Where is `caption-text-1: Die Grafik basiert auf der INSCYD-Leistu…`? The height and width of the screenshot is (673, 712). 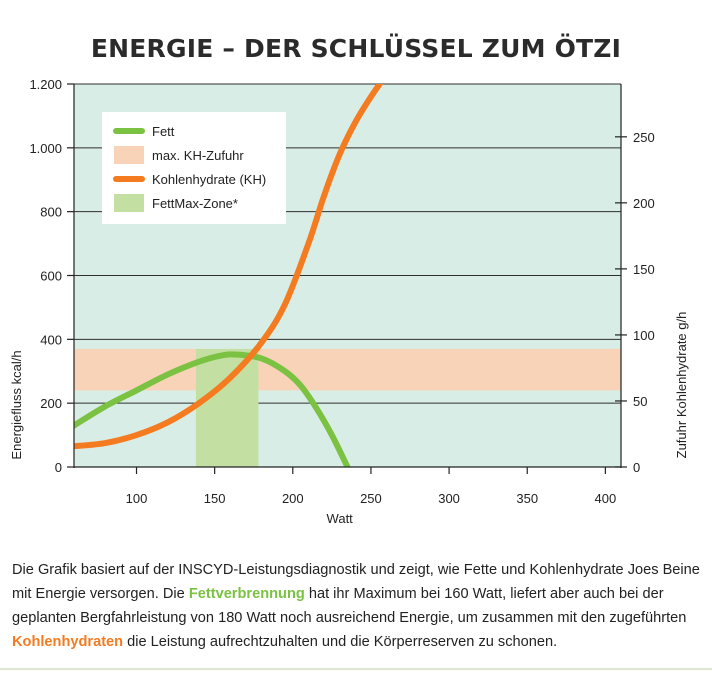 caption-text-1: Die Grafik basiert auf der INSCYD-Leistu… is located at coordinates (356, 582).